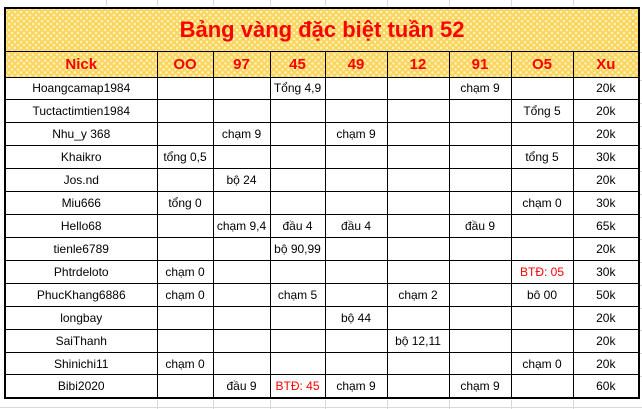  Describe the element at coordinates (241, 226) in the screenshot. I see `bet-cell: chạm 9,4` at that location.